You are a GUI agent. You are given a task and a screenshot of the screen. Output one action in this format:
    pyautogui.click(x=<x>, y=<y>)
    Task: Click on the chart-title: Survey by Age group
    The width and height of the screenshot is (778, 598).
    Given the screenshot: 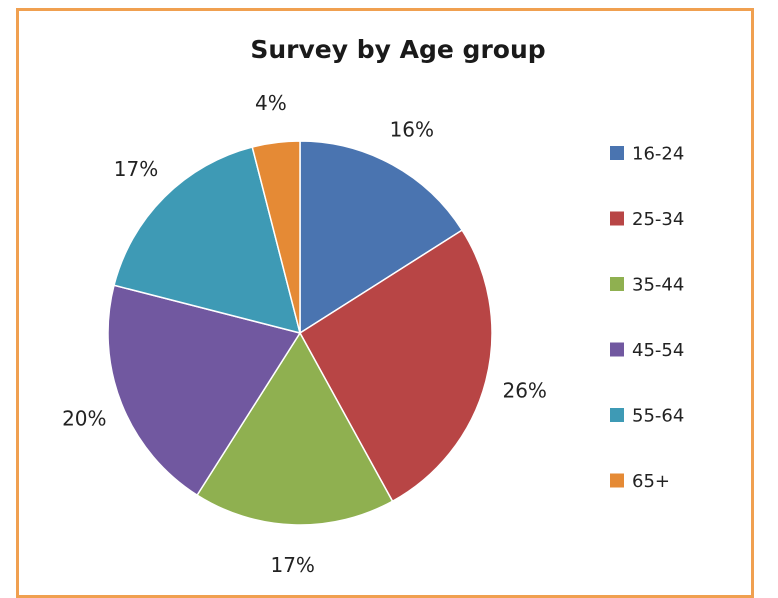 What is the action you would take?
    pyautogui.click(x=397, y=49)
    